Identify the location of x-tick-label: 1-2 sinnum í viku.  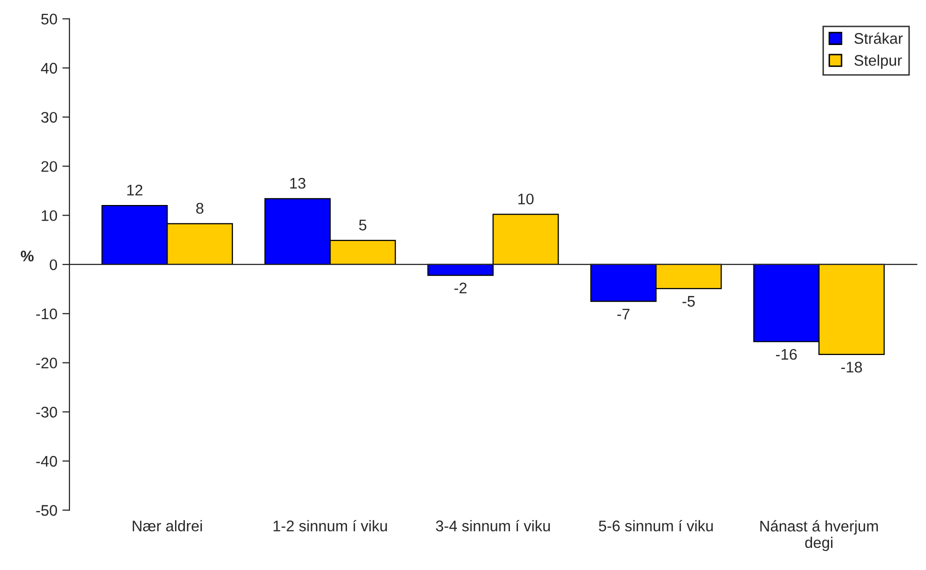
(330, 526).